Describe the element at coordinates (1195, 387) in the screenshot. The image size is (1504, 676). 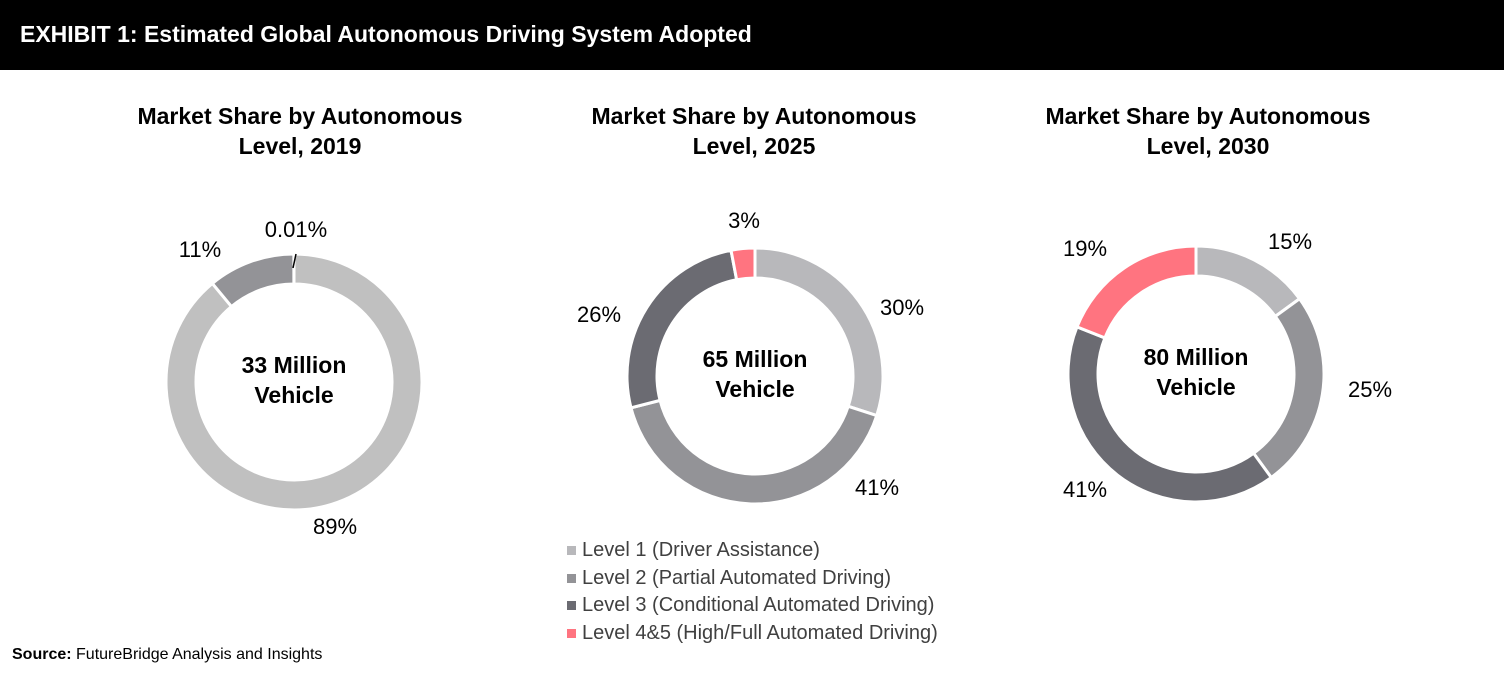
I see `center-label-2030-line2: Vehicle` at that location.